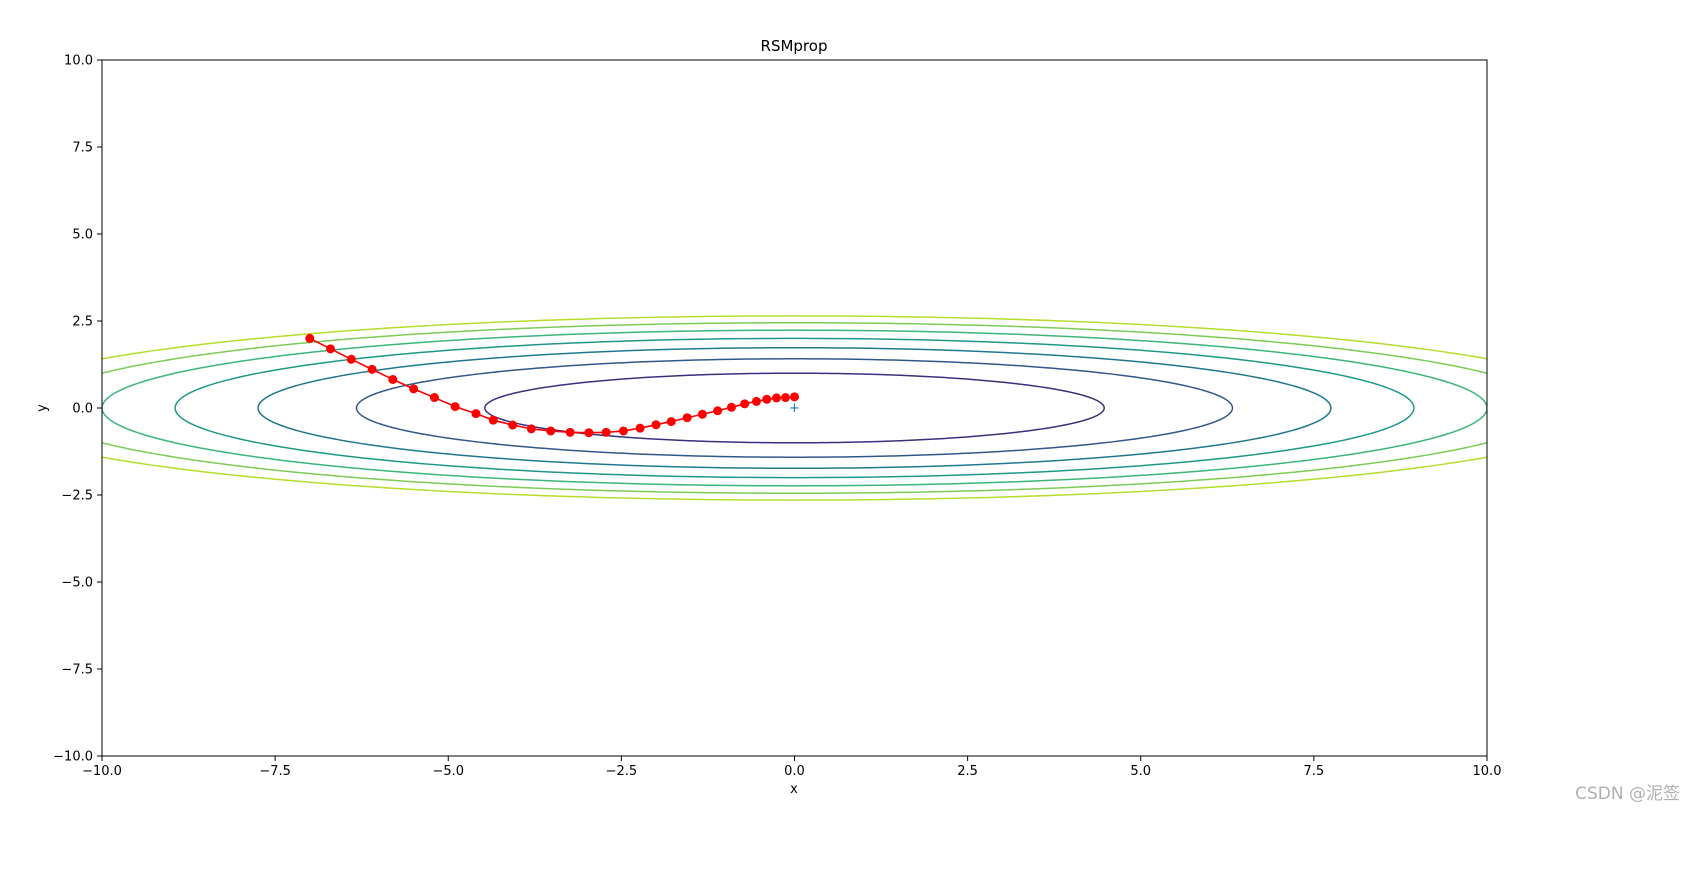 This screenshot has height=871, width=1685. What do you see at coordinates (1140, 771) in the screenshot?
I see `x-tick-label: 5.0` at bounding box center [1140, 771].